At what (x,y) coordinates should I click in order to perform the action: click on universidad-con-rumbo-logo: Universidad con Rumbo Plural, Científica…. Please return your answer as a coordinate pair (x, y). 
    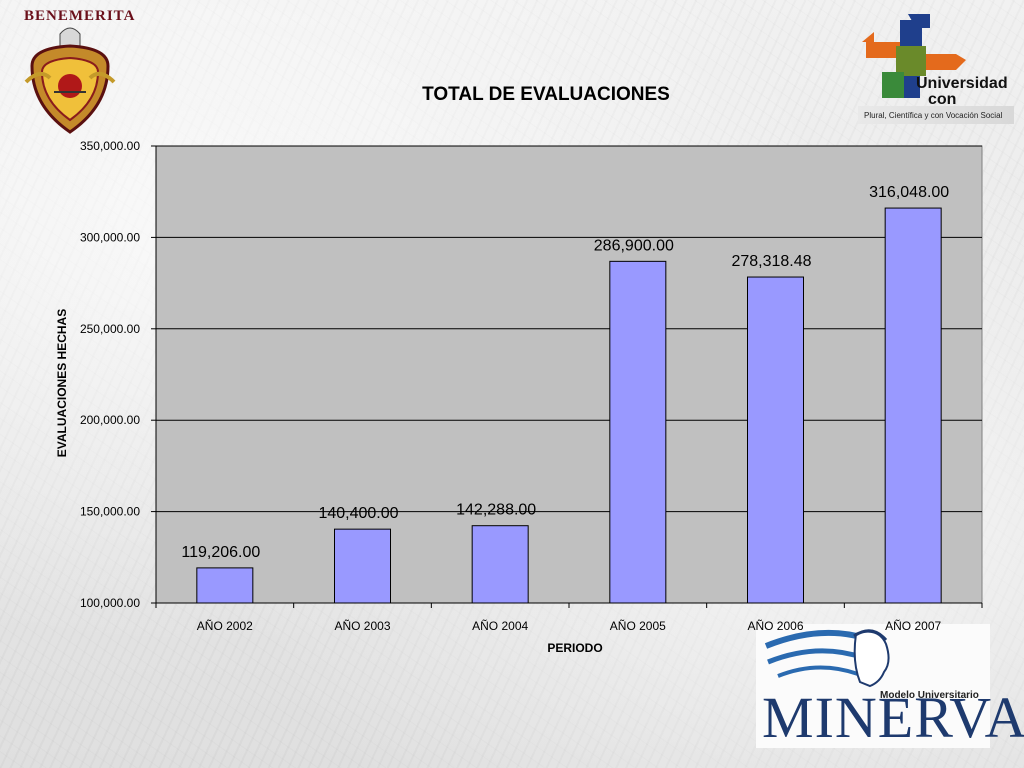
    Looking at the image, I should click on (936, 68).